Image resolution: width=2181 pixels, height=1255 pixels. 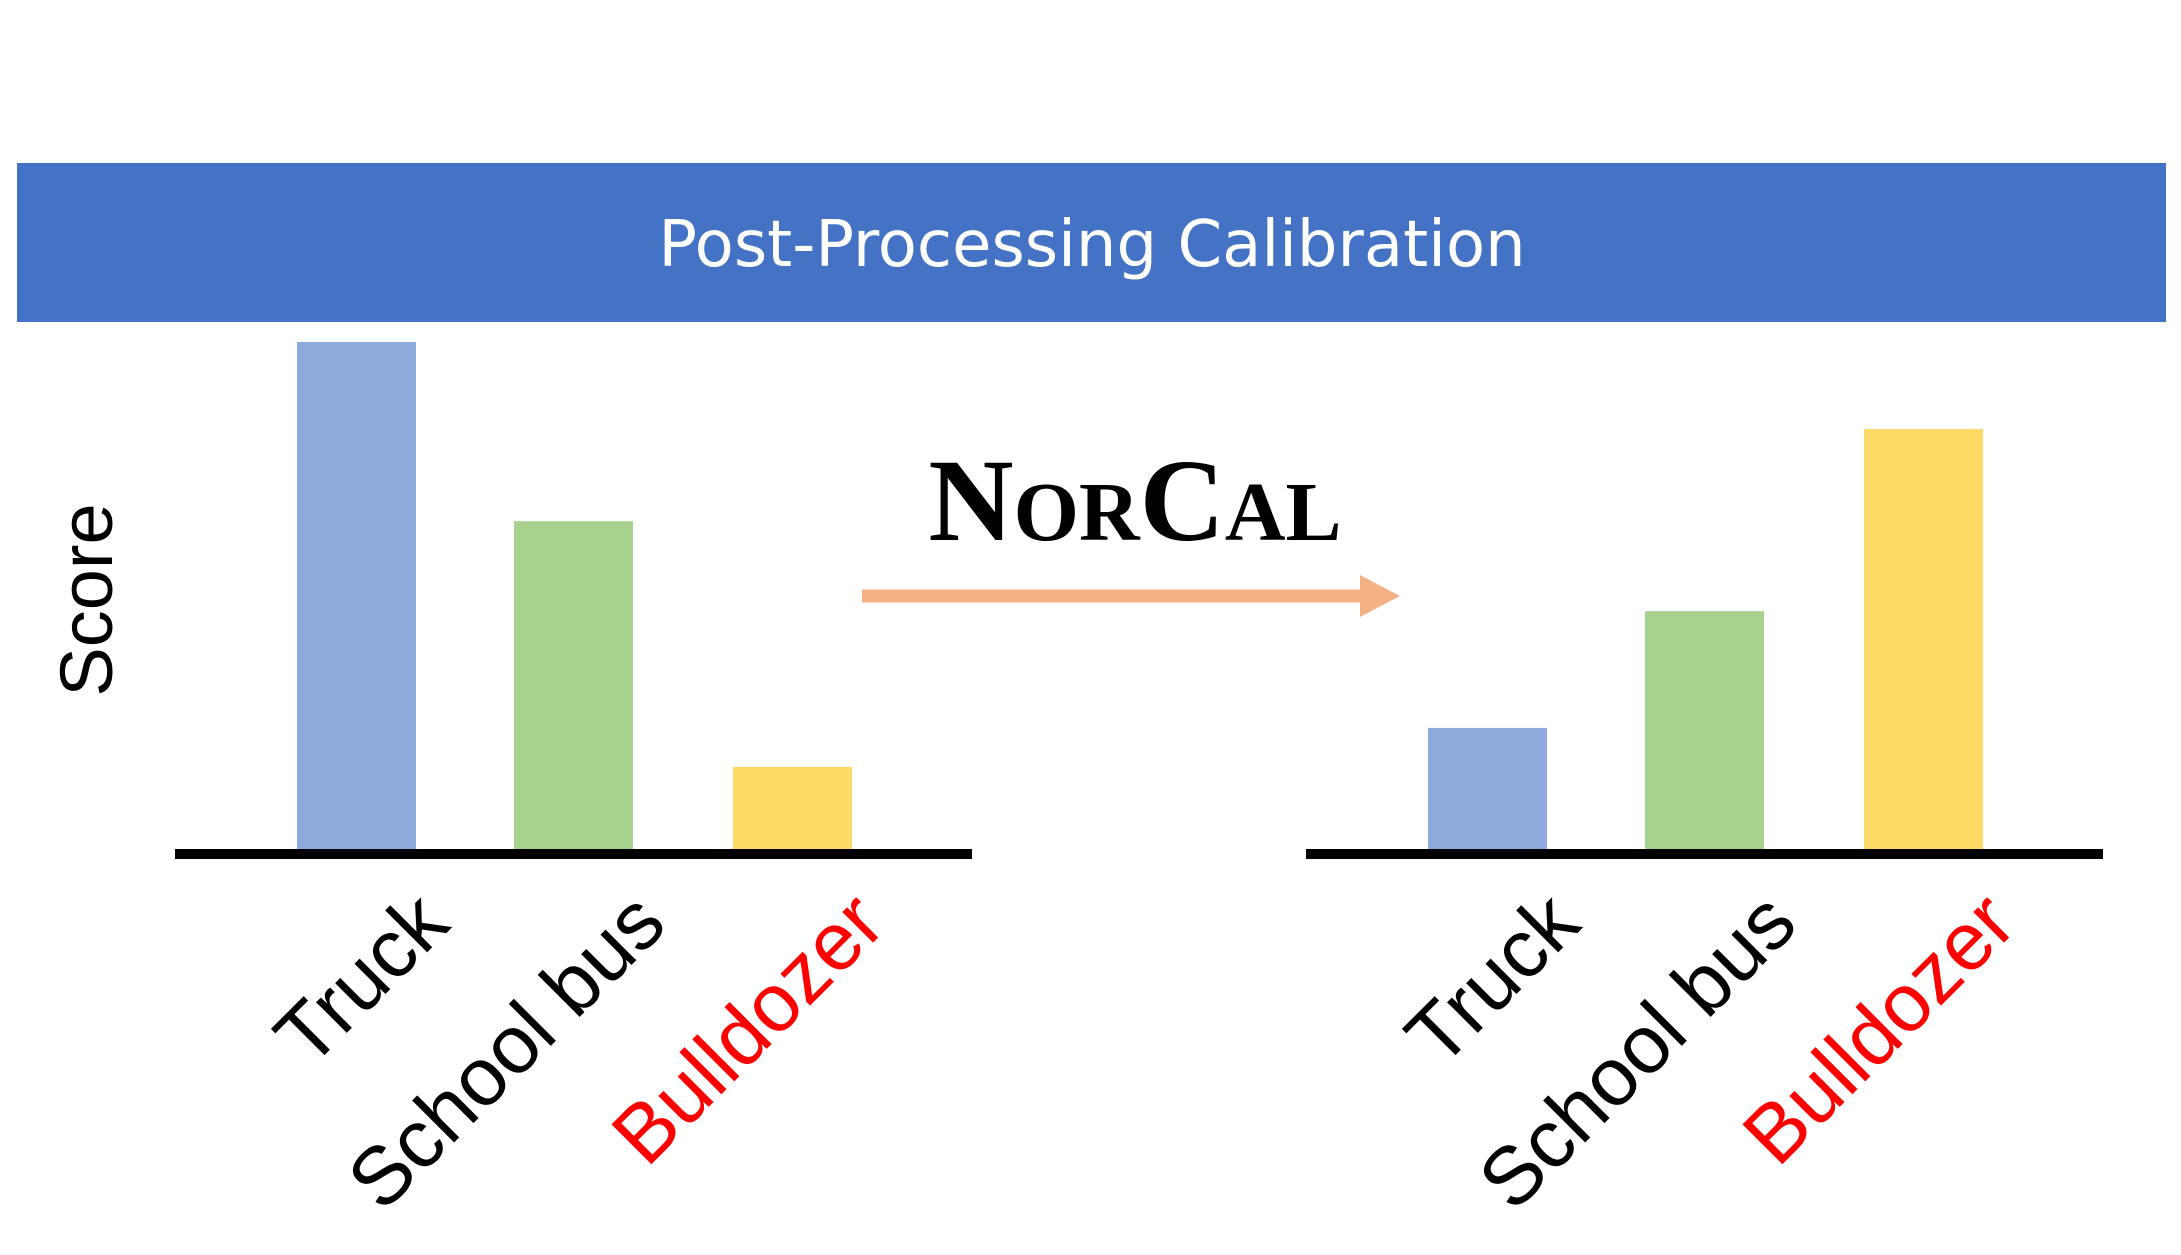 I want to click on bar-bulldozer-after, so click(x=1923, y=641).